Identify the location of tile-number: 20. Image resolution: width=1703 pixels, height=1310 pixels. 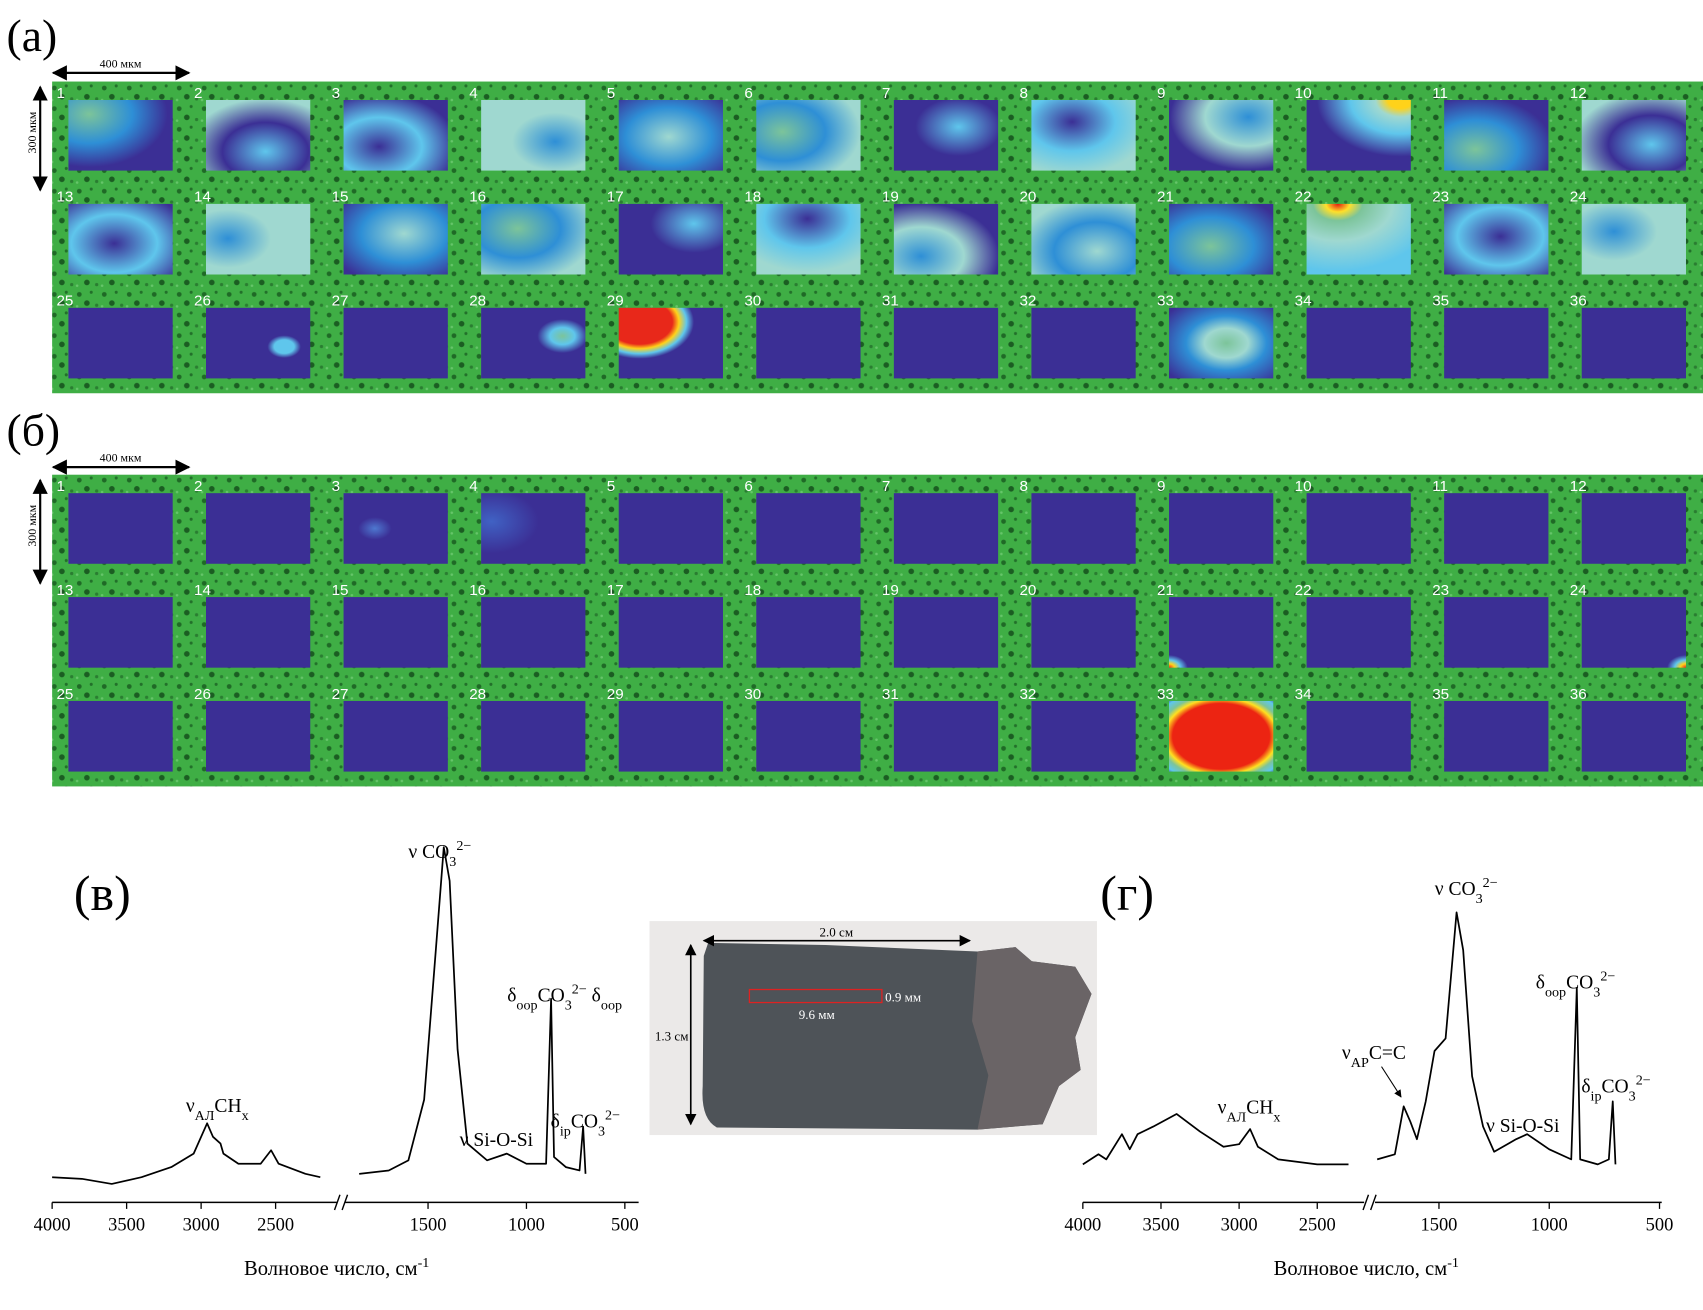
(1027, 197).